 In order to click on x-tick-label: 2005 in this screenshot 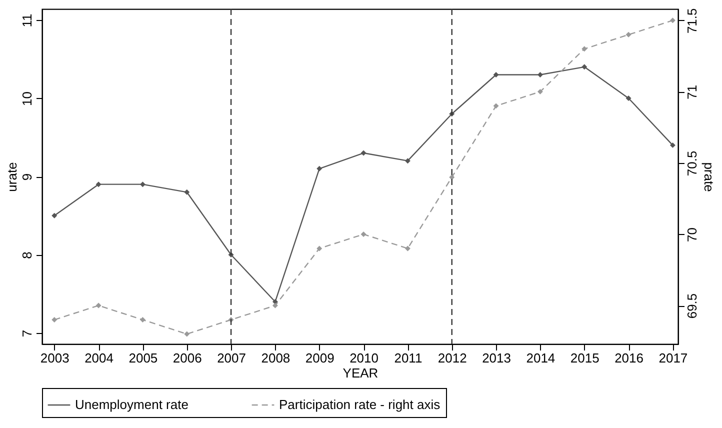, I will do `click(143, 358)`.